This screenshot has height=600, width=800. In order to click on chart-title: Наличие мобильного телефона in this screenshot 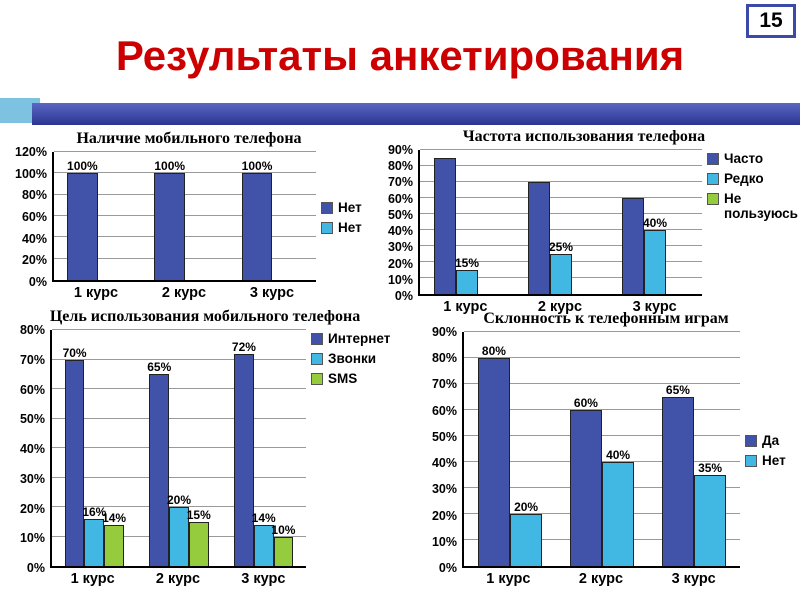, I will do `click(189, 138)`.